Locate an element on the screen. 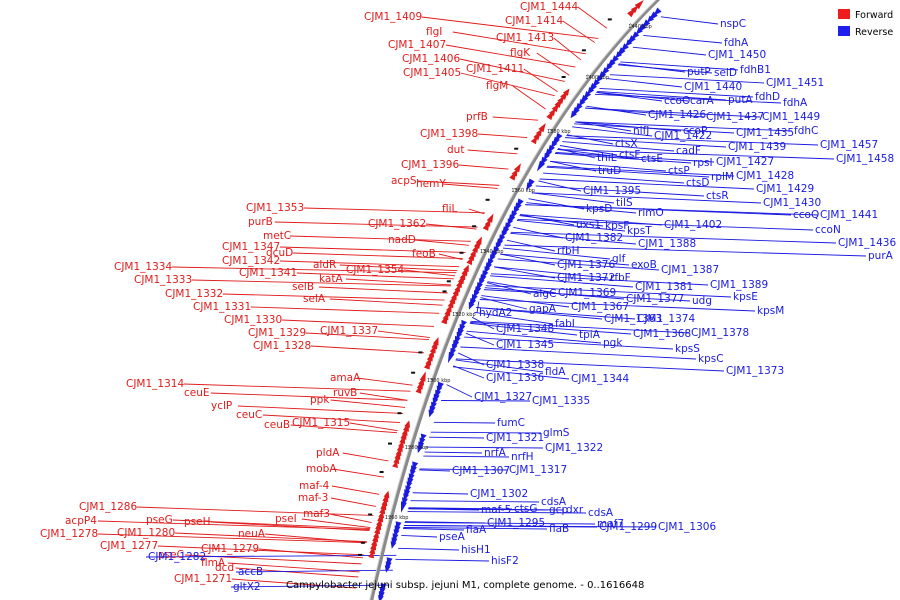 This screenshot has width=900, height=600. reverse-gene-label: CJM1_1367 is located at coordinates (600, 307).